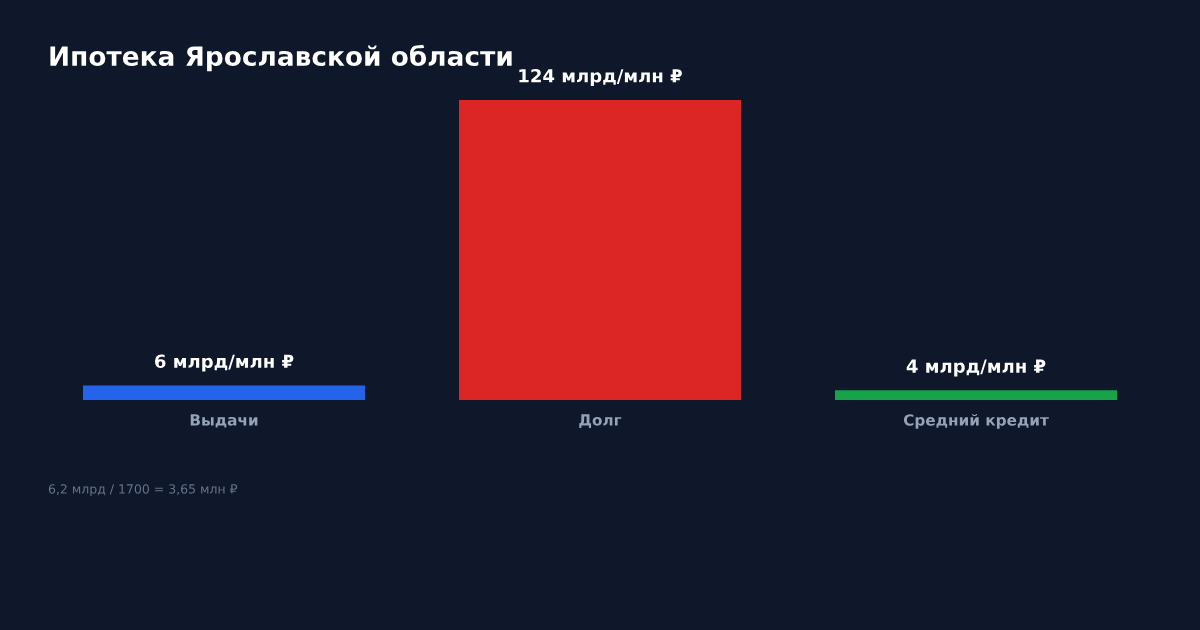  Describe the element at coordinates (600, 421) in the screenshot. I see `x-tick-label: Долг` at that location.